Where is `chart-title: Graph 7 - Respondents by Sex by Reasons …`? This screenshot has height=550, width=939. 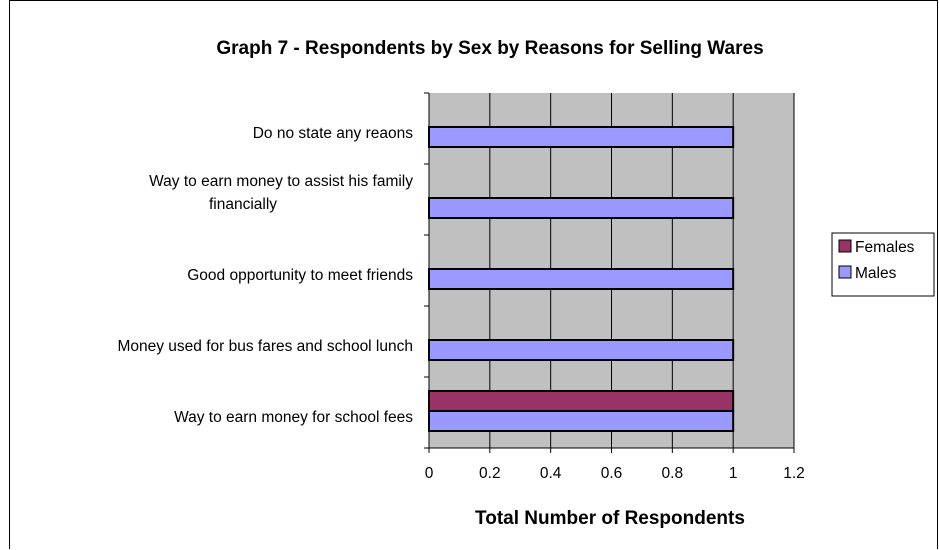 chart-title: Graph 7 - Respondents by Sex by Reasons … is located at coordinates (489, 48).